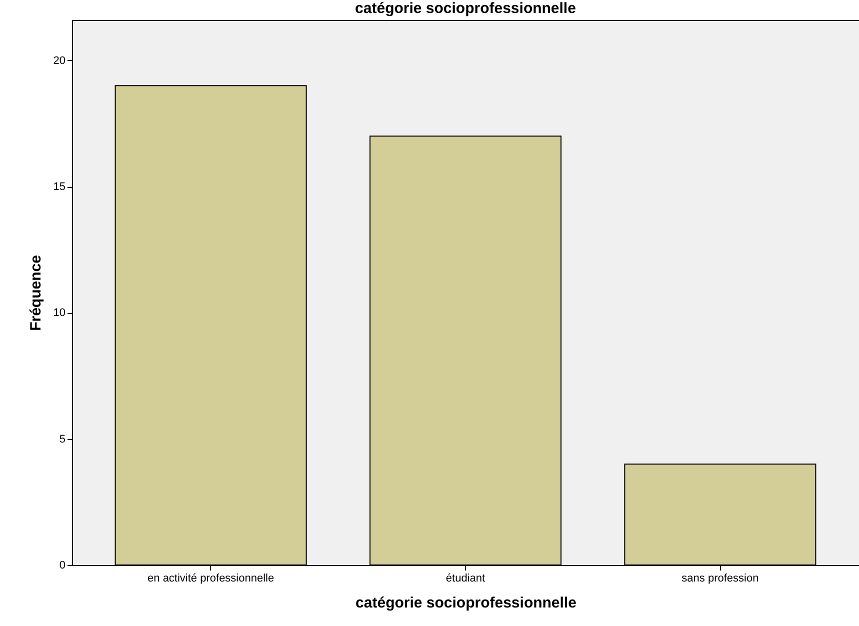 This screenshot has height=626, width=859. What do you see at coordinates (59, 313) in the screenshot?
I see `y-tick-label: 10` at bounding box center [59, 313].